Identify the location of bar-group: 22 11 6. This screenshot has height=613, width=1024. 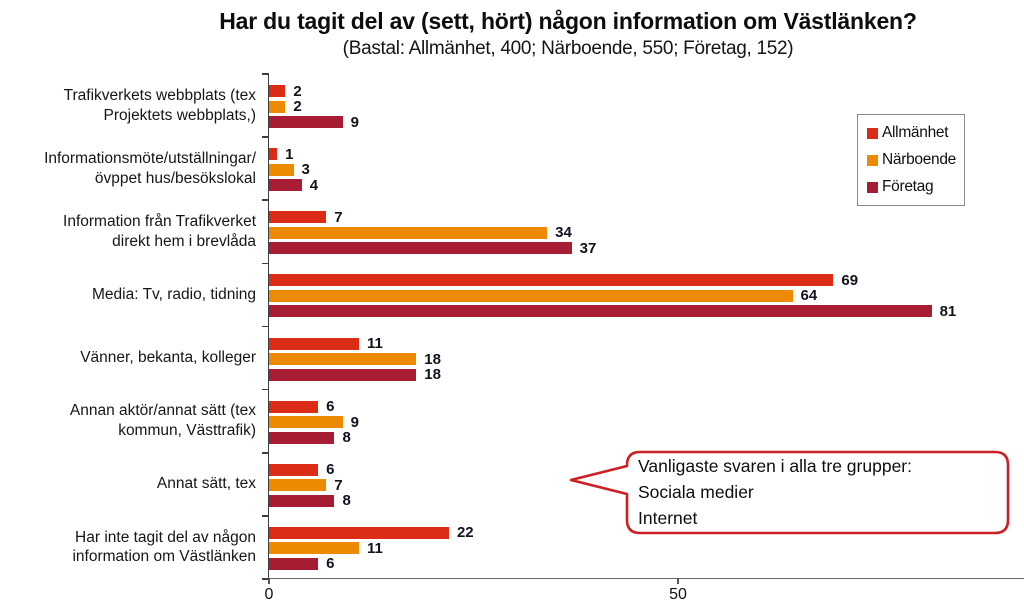
(646, 547).